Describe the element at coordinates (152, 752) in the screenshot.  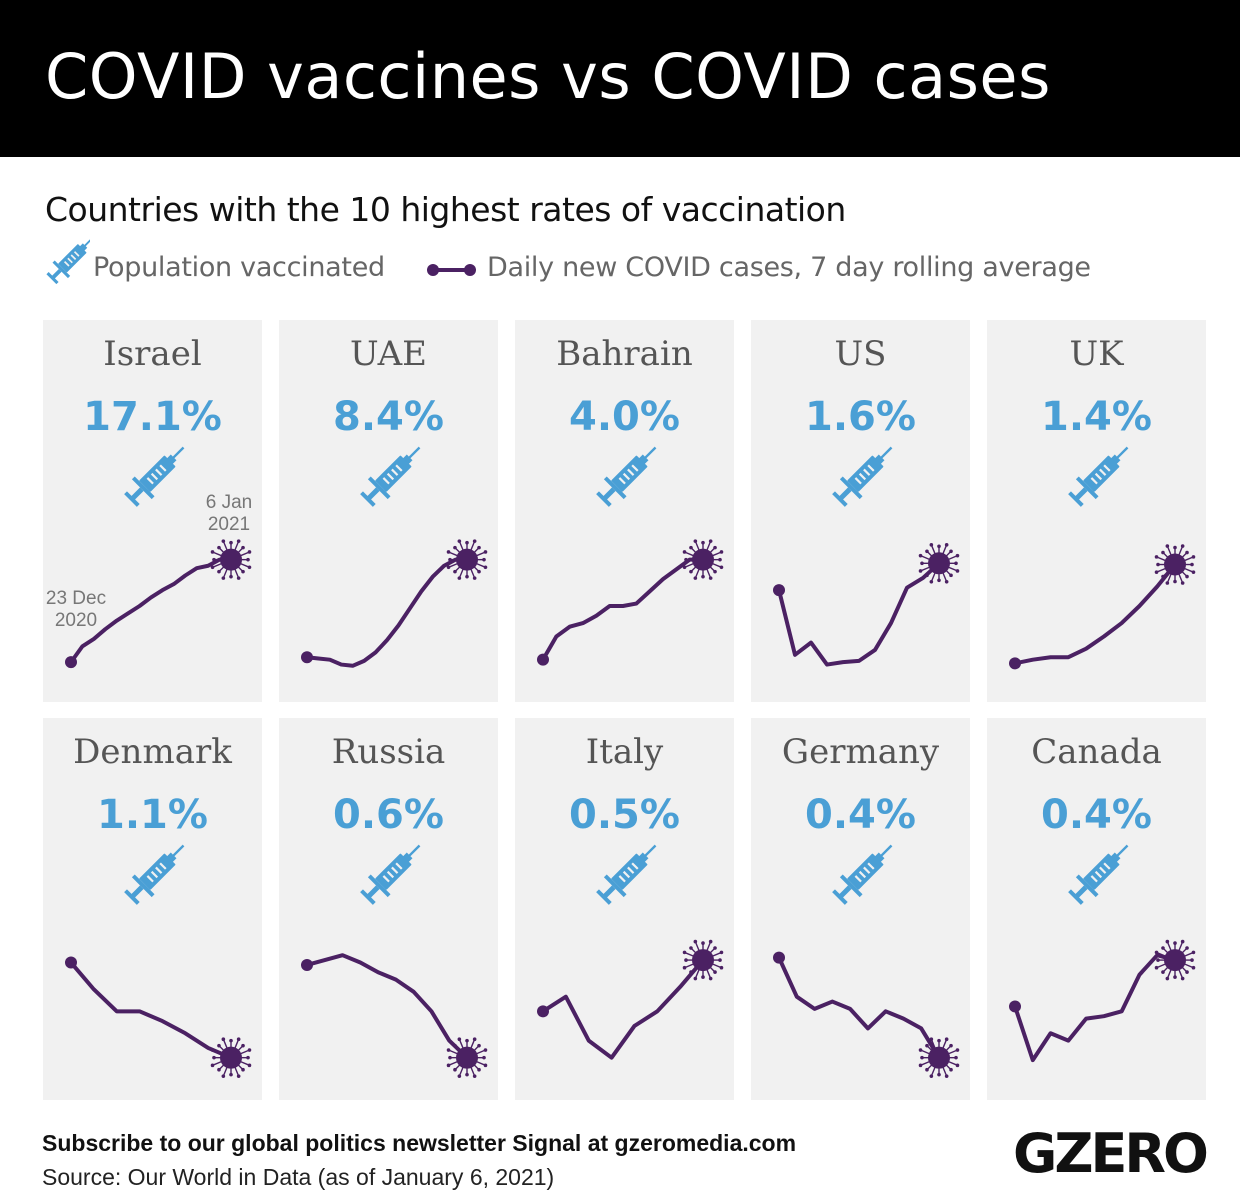
I see `country-name: Denmark` at that location.